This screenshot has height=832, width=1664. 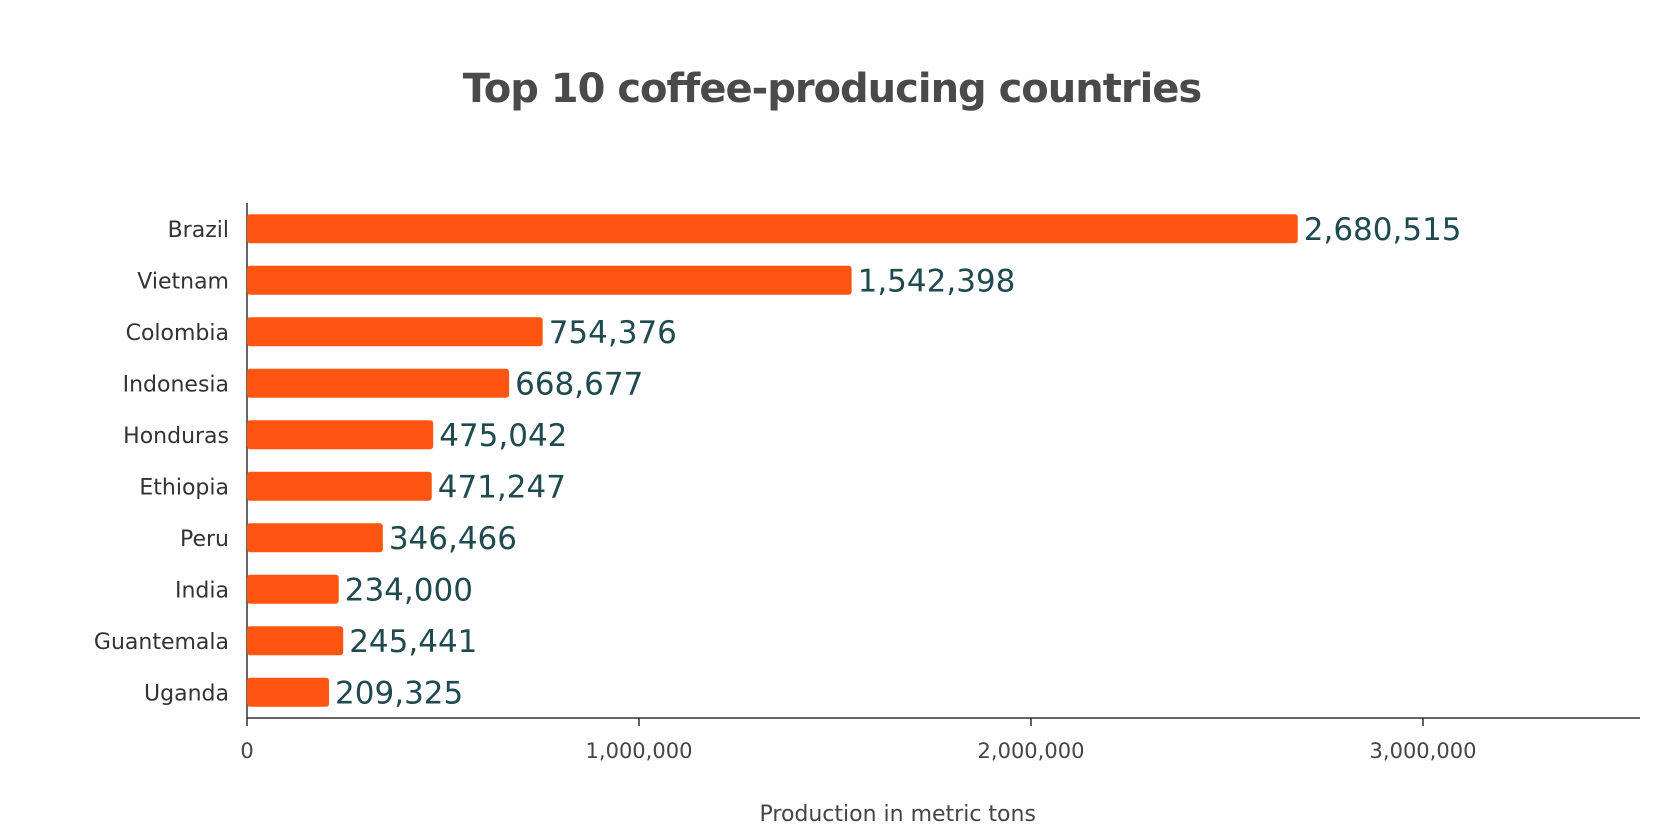 What do you see at coordinates (579, 384) in the screenshot?
I see `value-label-indonesia: 668,677` at bounding box center [579, 384].